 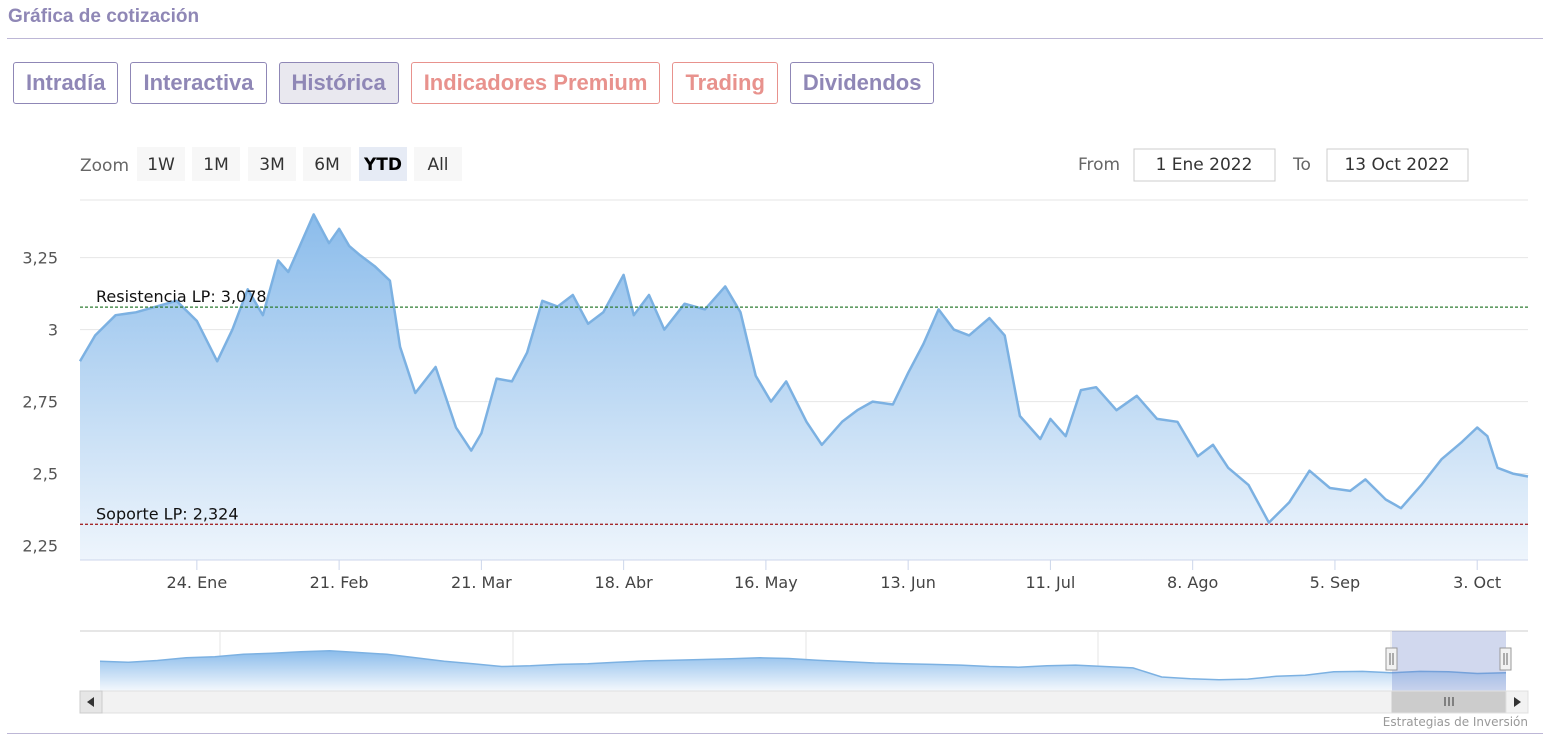 I want to click on zoom-button-label: 1W, so click(x=161, y=165).